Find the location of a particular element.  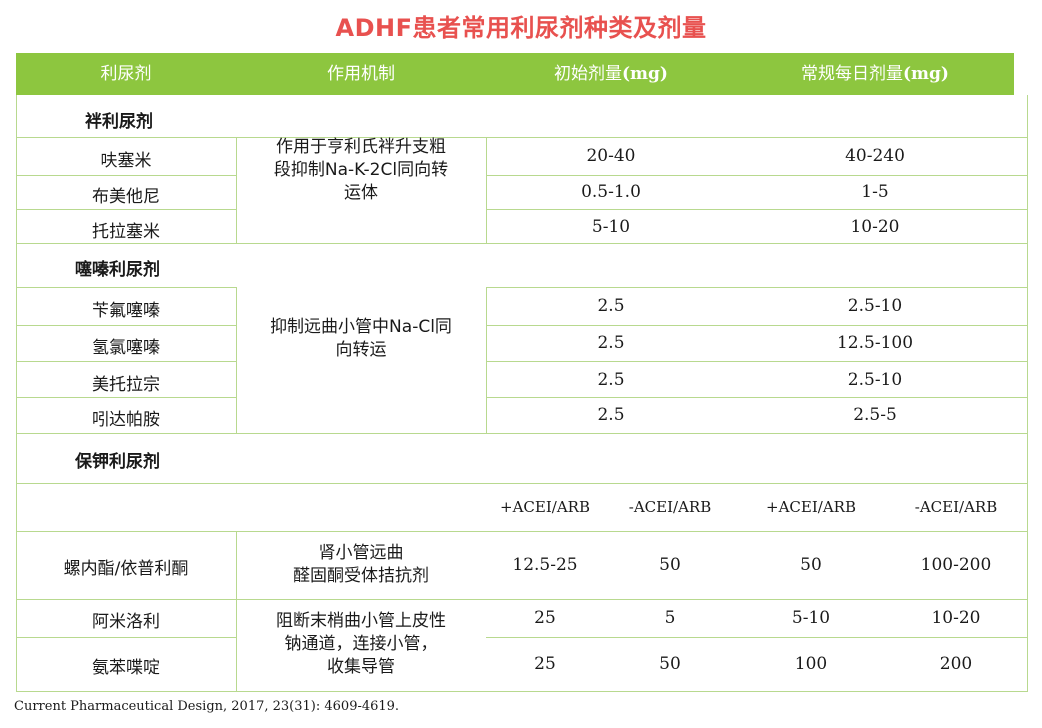

header-daily-dose: 常规每日剂量(mg) is located at coordinates (875, 74).